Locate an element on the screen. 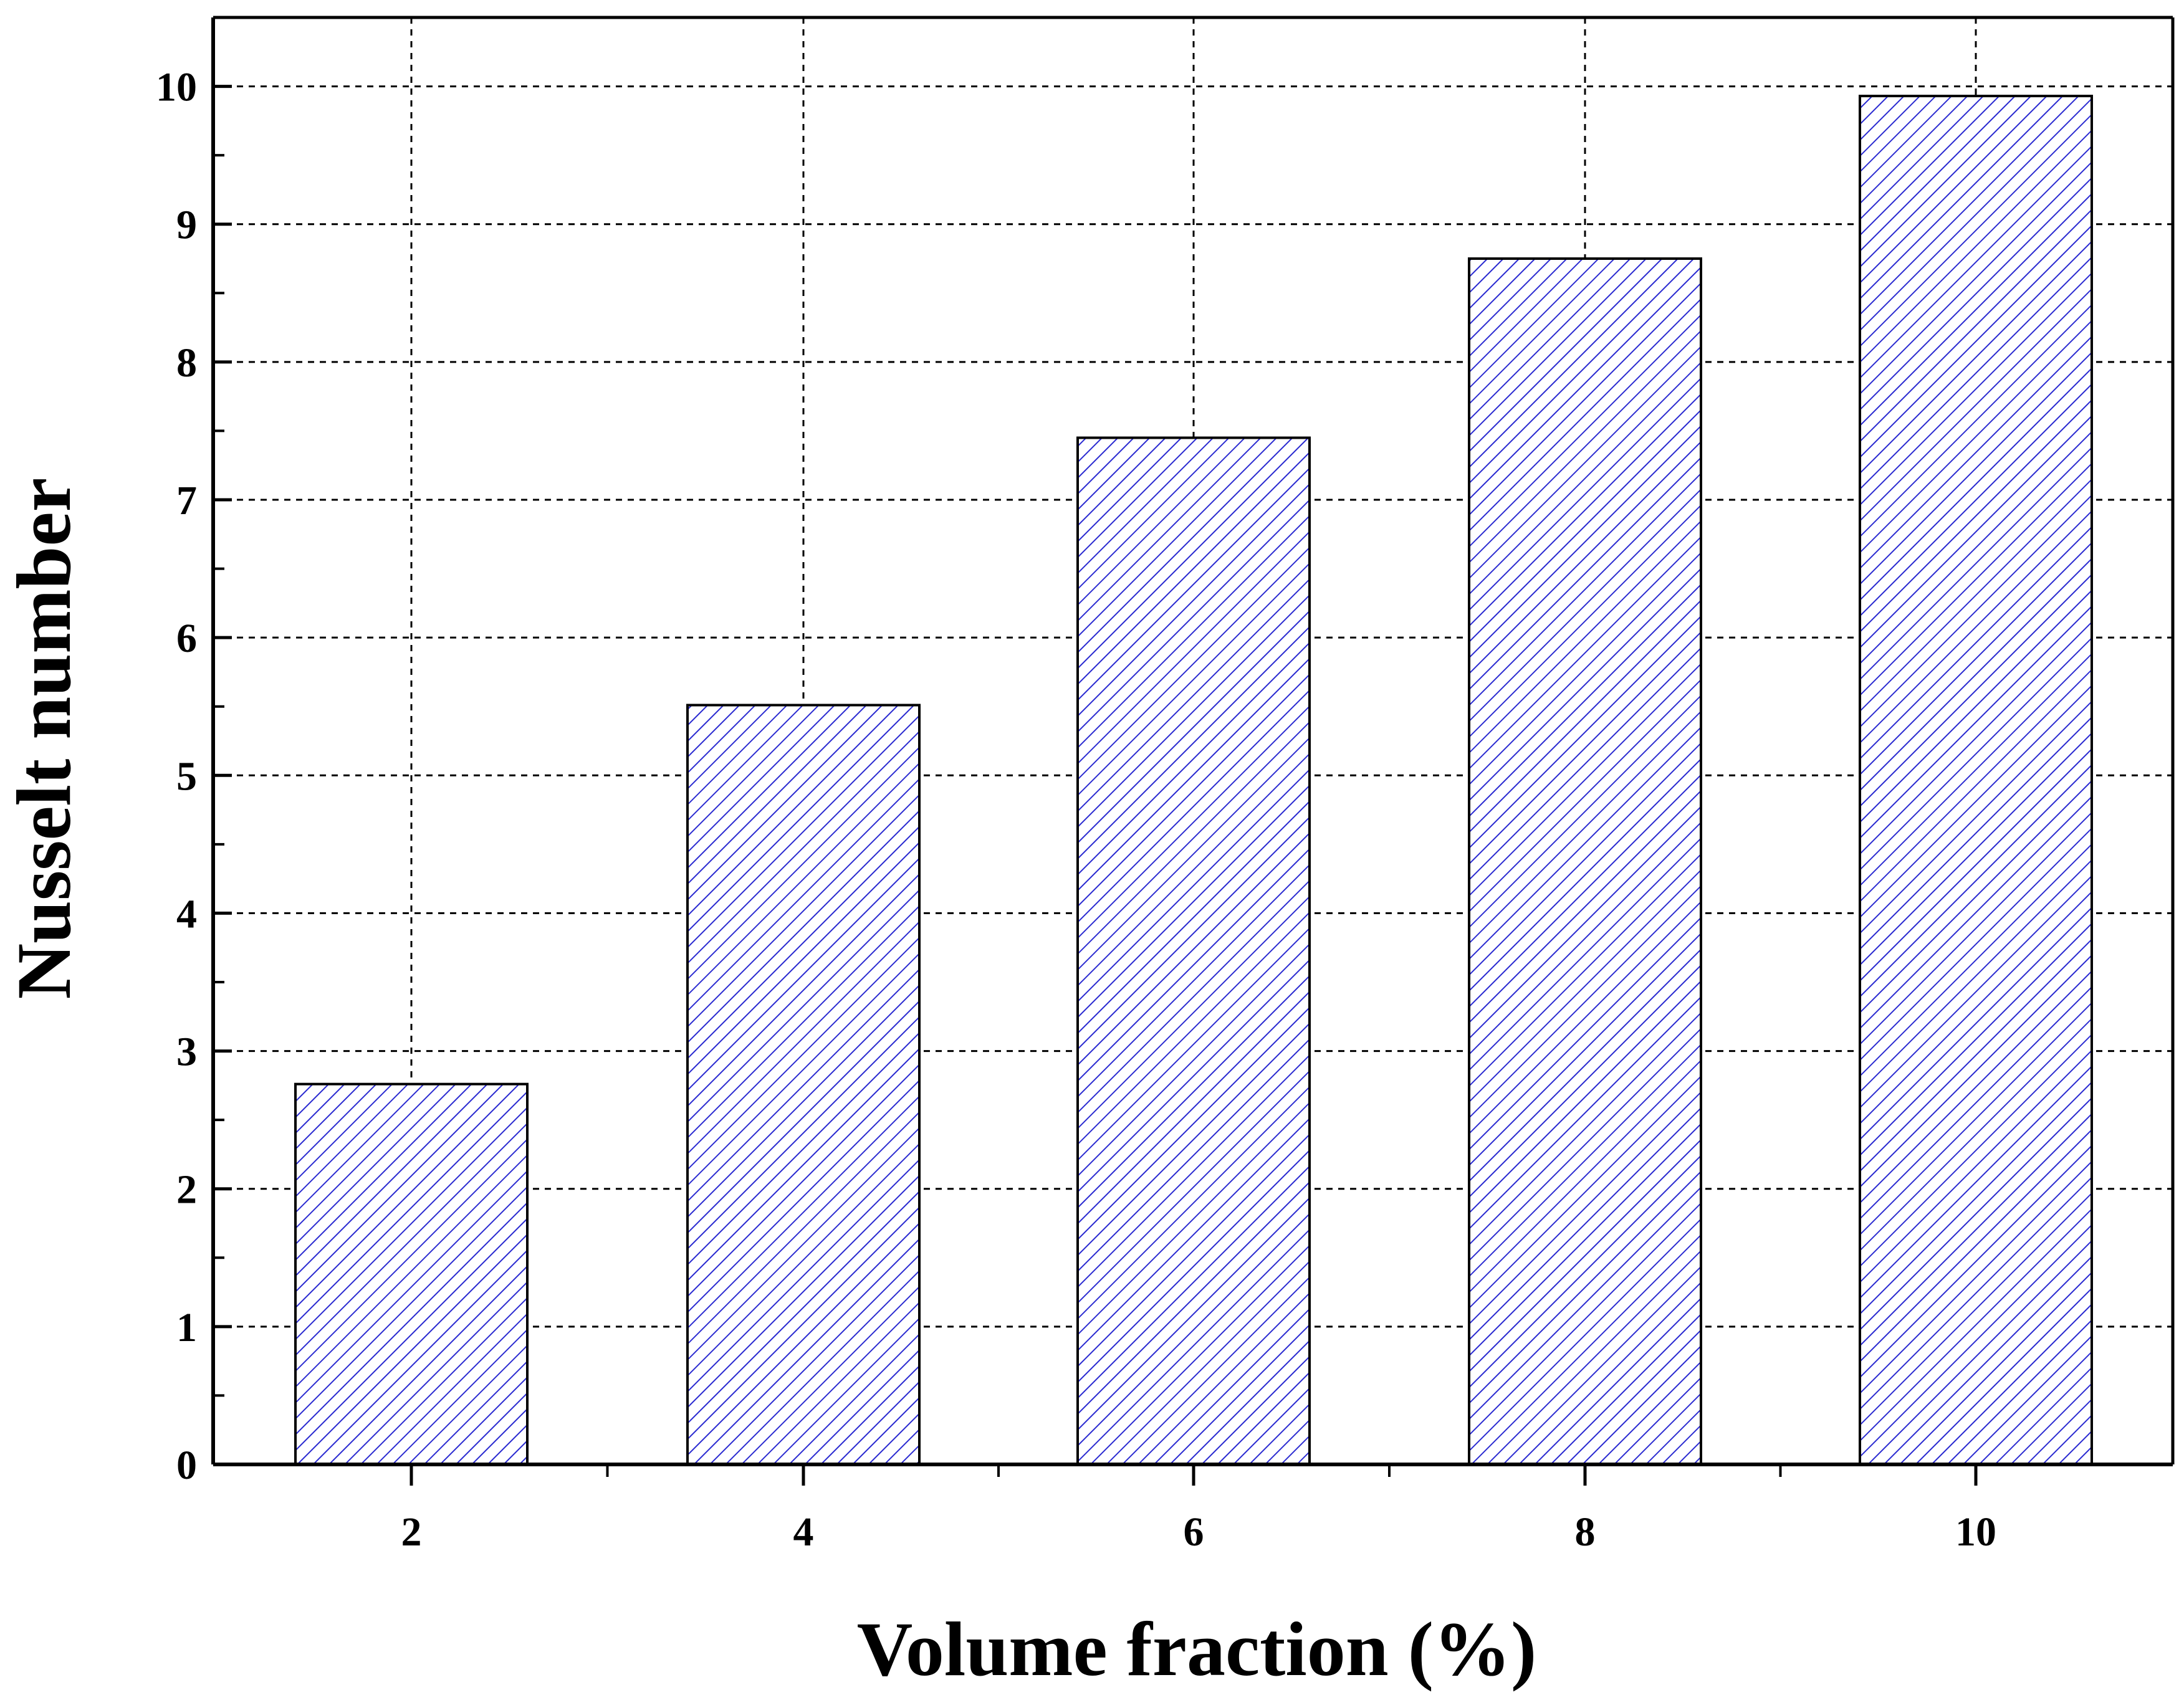 Image resolution: width=2184 pixels, height=1695 pixels. x-axis-title: Volume fraction (%) is located at coordinates (1197, 1649).